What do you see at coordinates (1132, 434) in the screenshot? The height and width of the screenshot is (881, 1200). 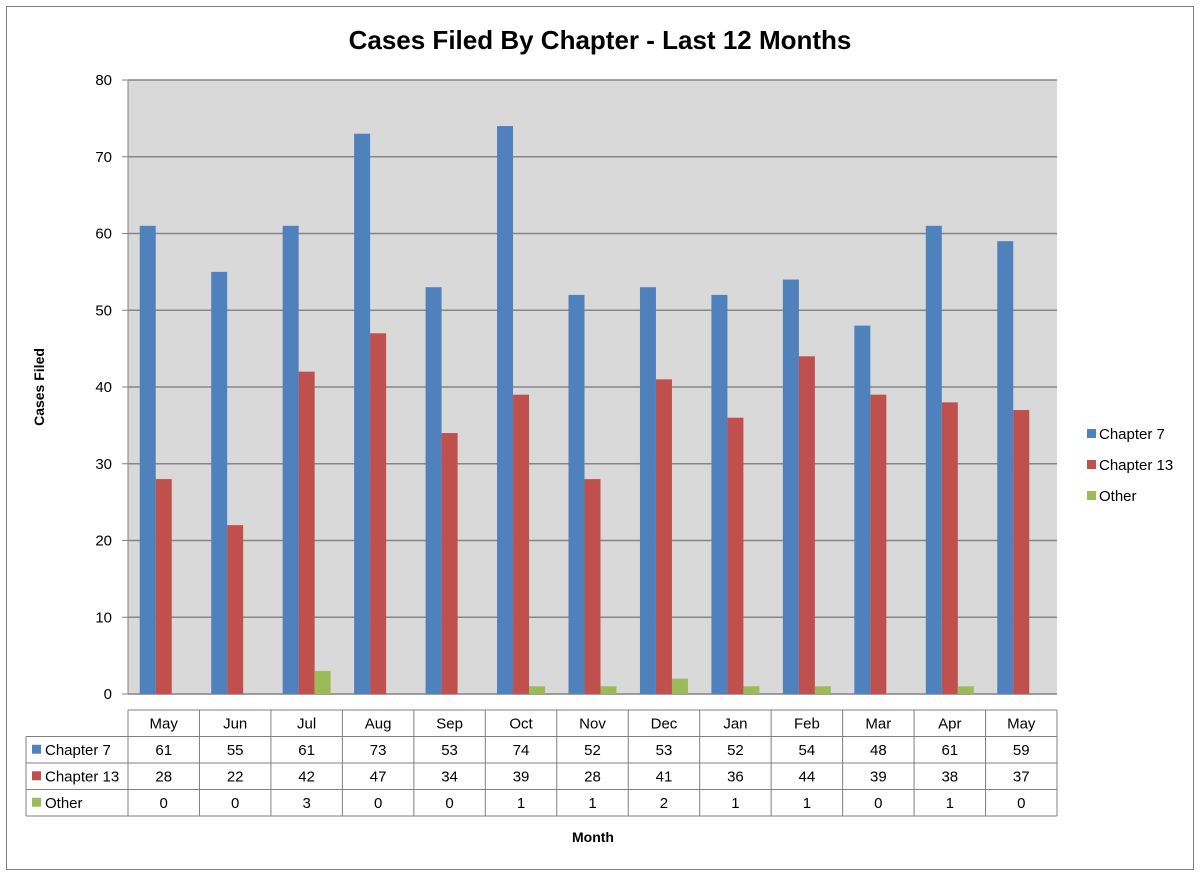 I see `legend-label: Chapter 7` at bounding box center [1132, 434].